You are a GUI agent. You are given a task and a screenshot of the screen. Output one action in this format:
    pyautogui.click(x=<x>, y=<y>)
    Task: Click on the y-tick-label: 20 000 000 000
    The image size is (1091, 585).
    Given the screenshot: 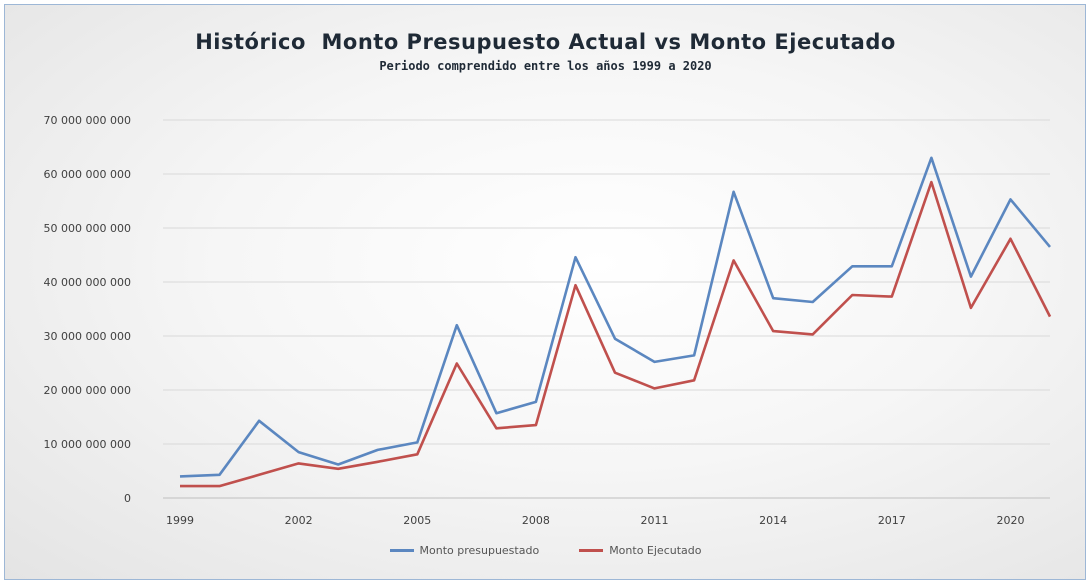 What is the action you would take?
    pyautogui.click(x=87, y=390)
    